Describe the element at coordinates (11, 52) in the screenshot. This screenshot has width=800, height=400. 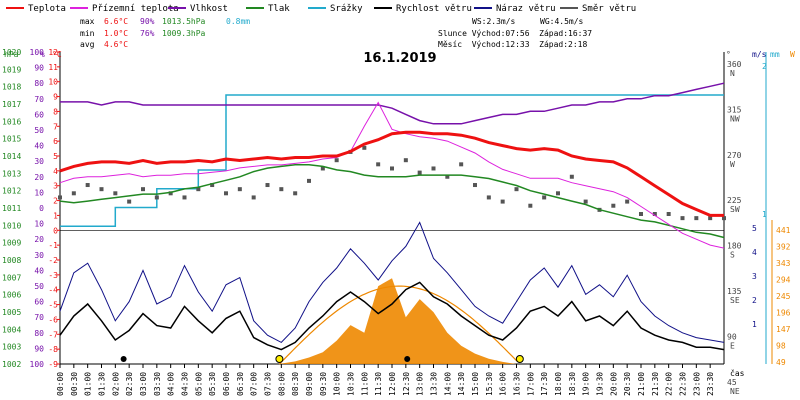
I see `hpa-tick-0: 1020` at that location.